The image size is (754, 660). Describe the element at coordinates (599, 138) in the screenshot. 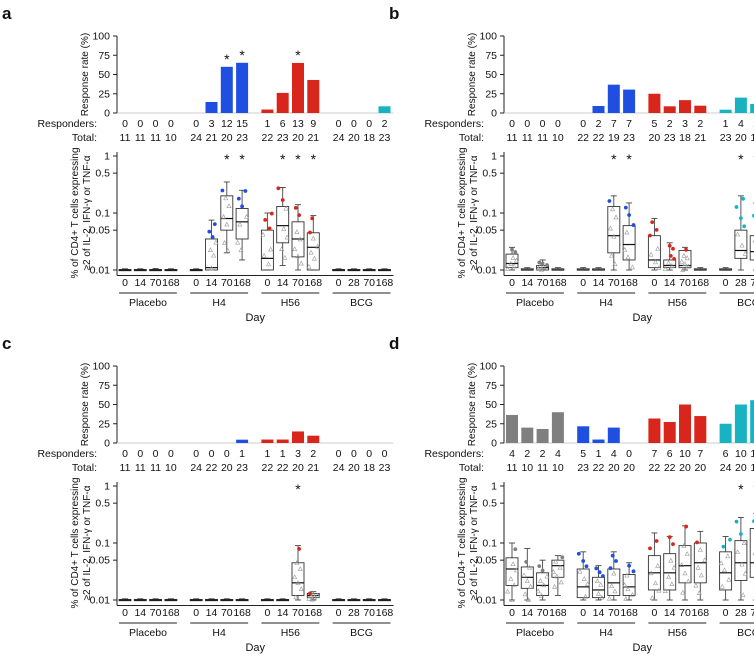

I see `total-value: 22` at that location.